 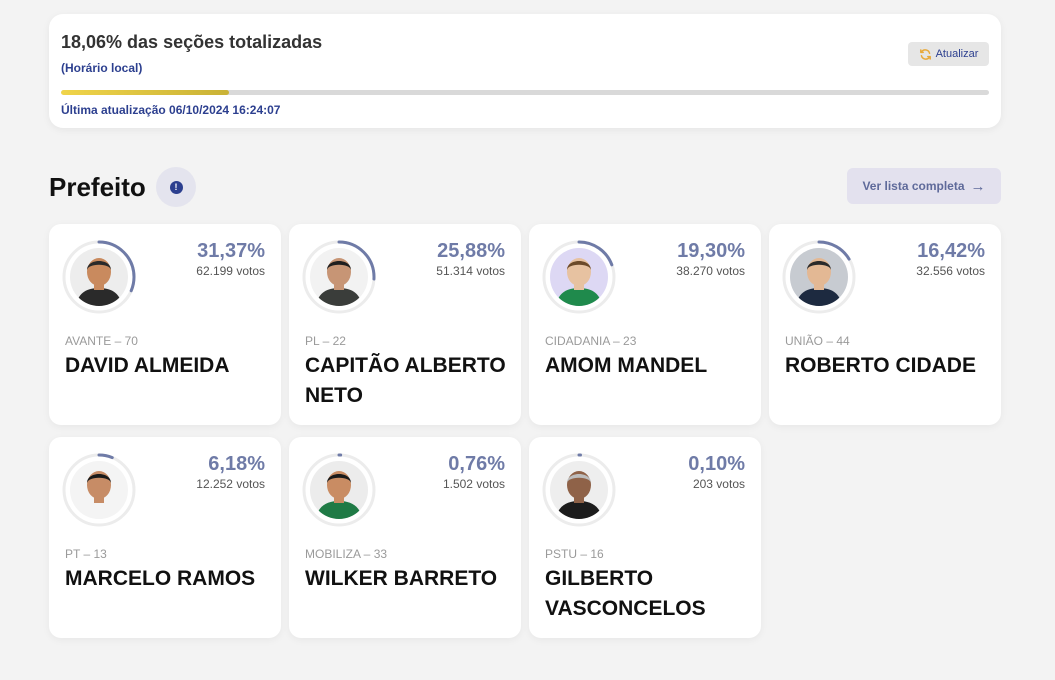 I want to click on full-list-button: Ver lista completa →, so click(x=924, y=186).